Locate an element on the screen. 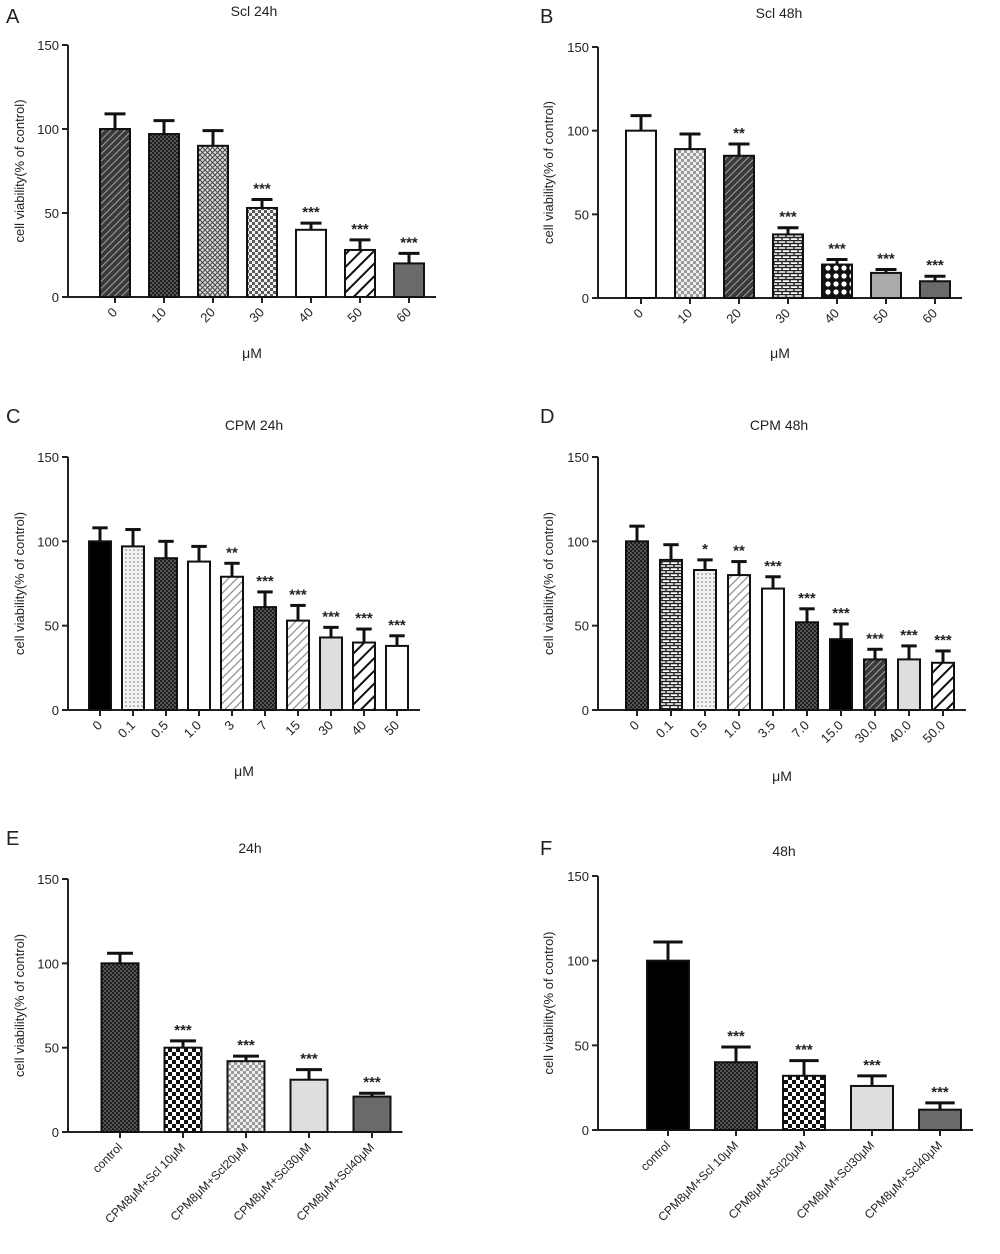 This screenshot has width=1000, height=1254. chart-title: Scl 48h is located at coordinates (779, 13).